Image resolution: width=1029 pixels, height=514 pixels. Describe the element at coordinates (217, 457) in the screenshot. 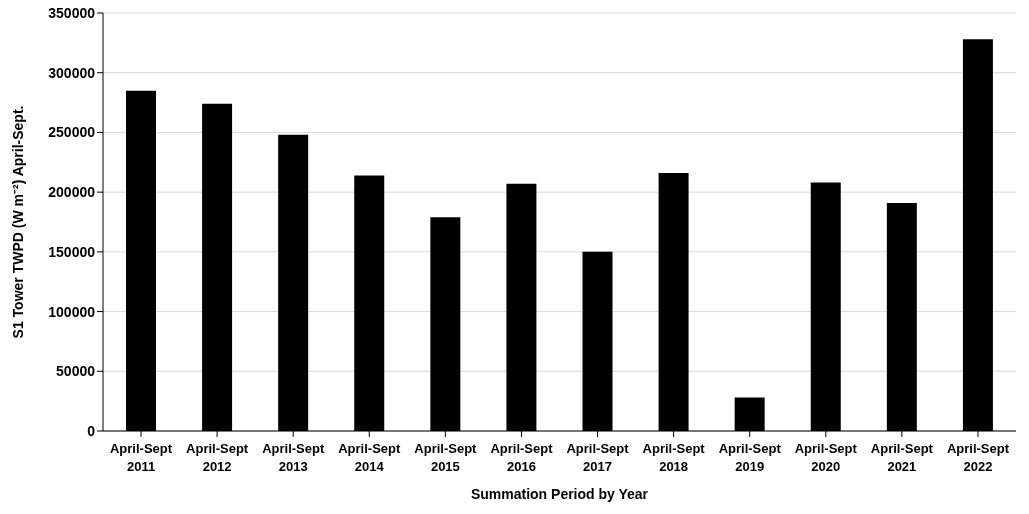

I see `x-tick-label: April-Sept 2012` at that location.